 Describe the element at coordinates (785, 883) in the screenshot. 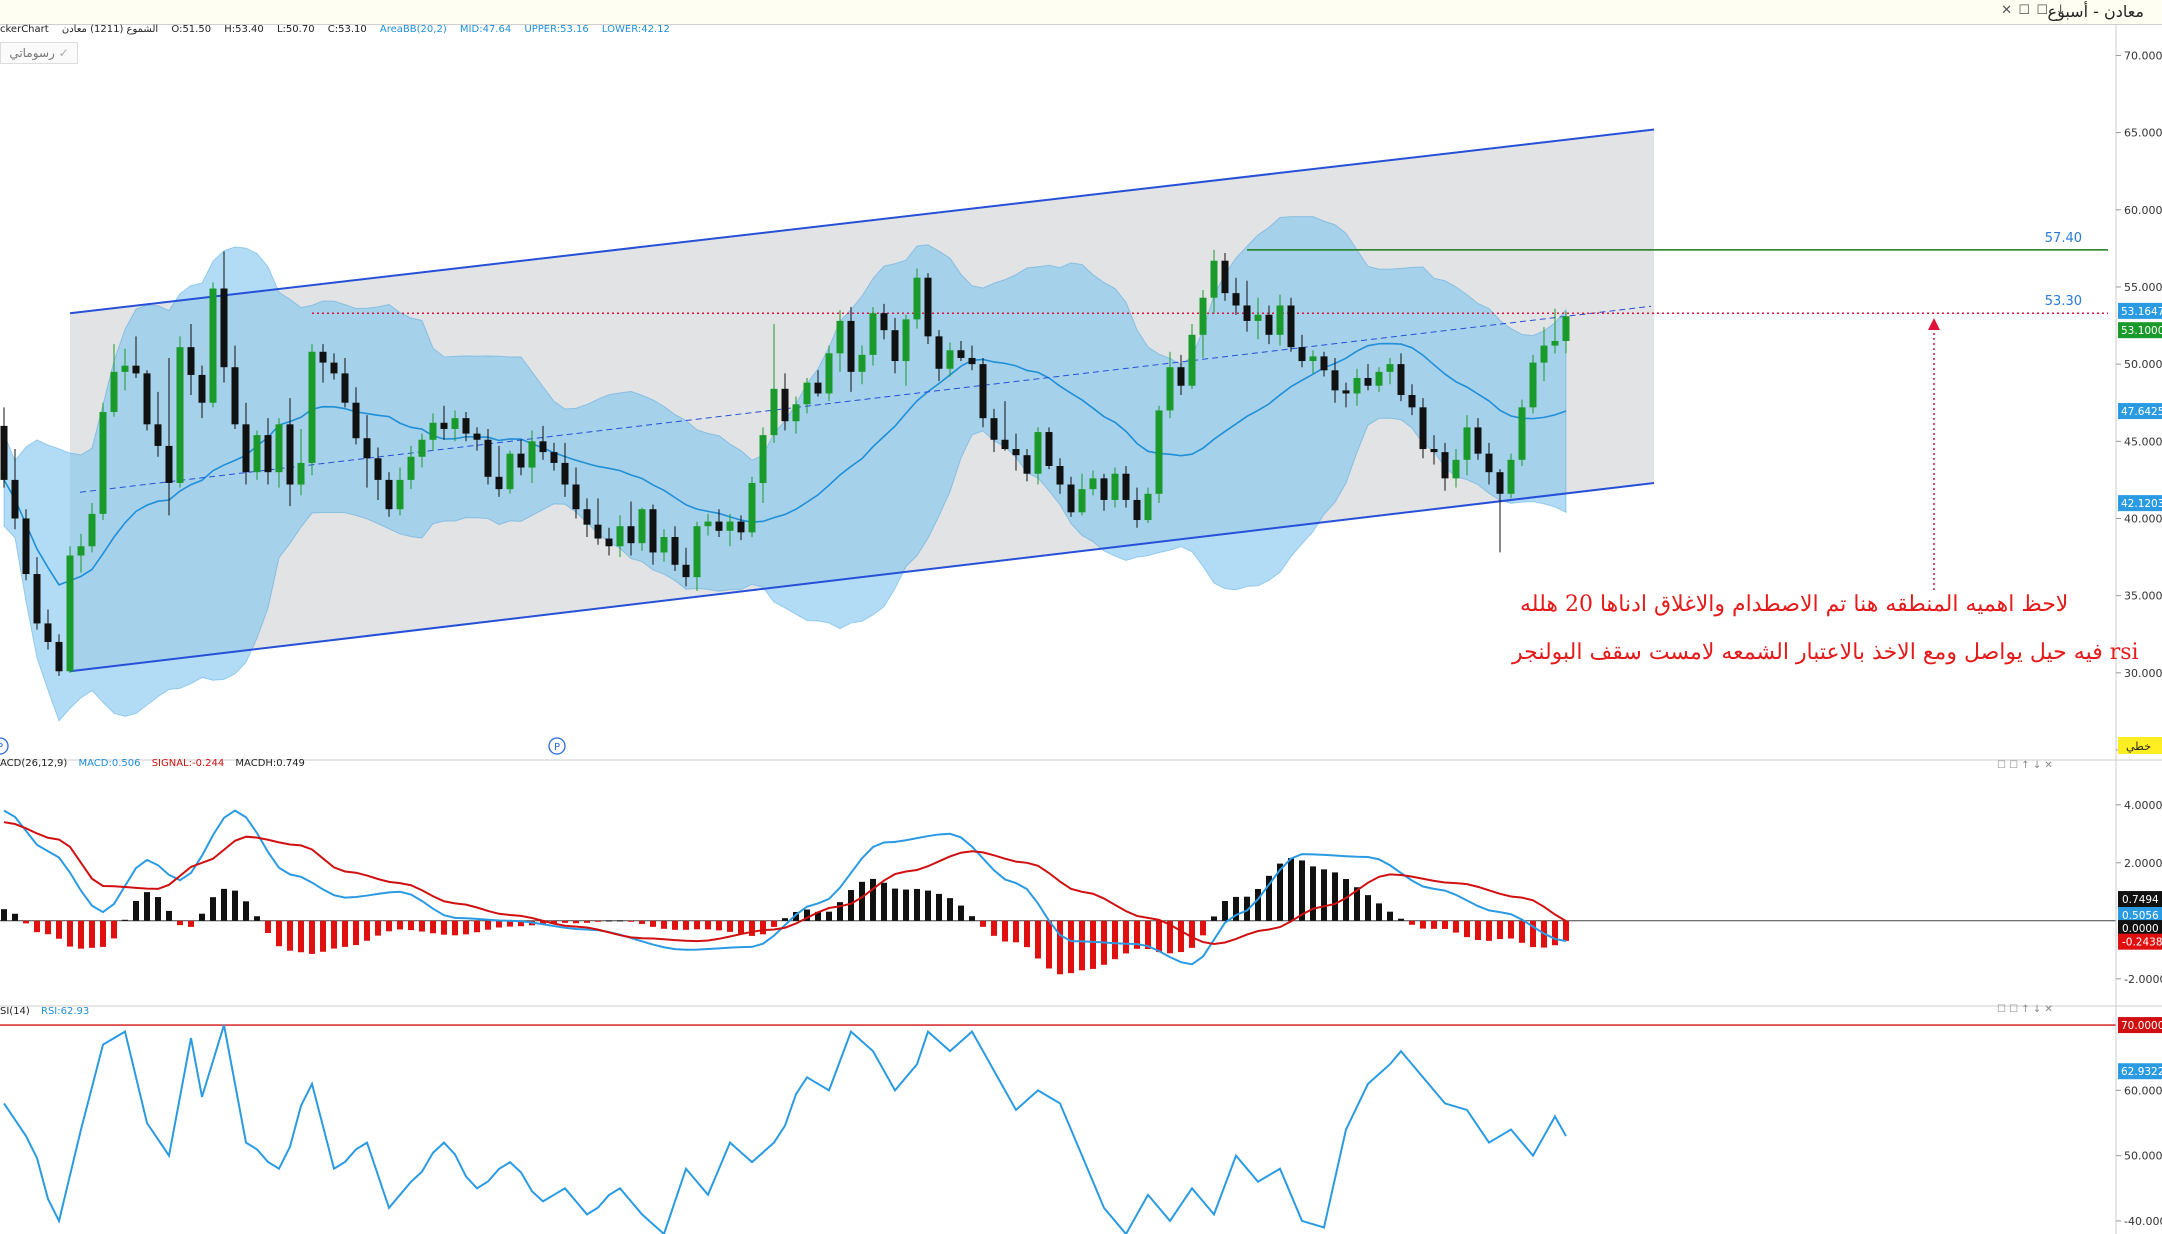

I see `macd-signal-line` at that location.